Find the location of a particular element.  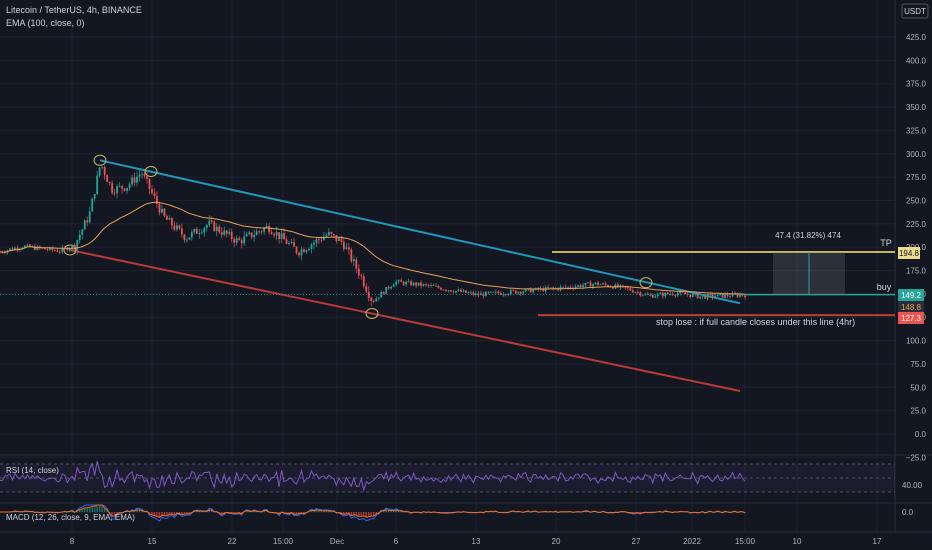

time-axis: 8 15 22 15:00 Dec 6 13 20 27 2022 15:00 10 17 is located at coordinates (476, 541).